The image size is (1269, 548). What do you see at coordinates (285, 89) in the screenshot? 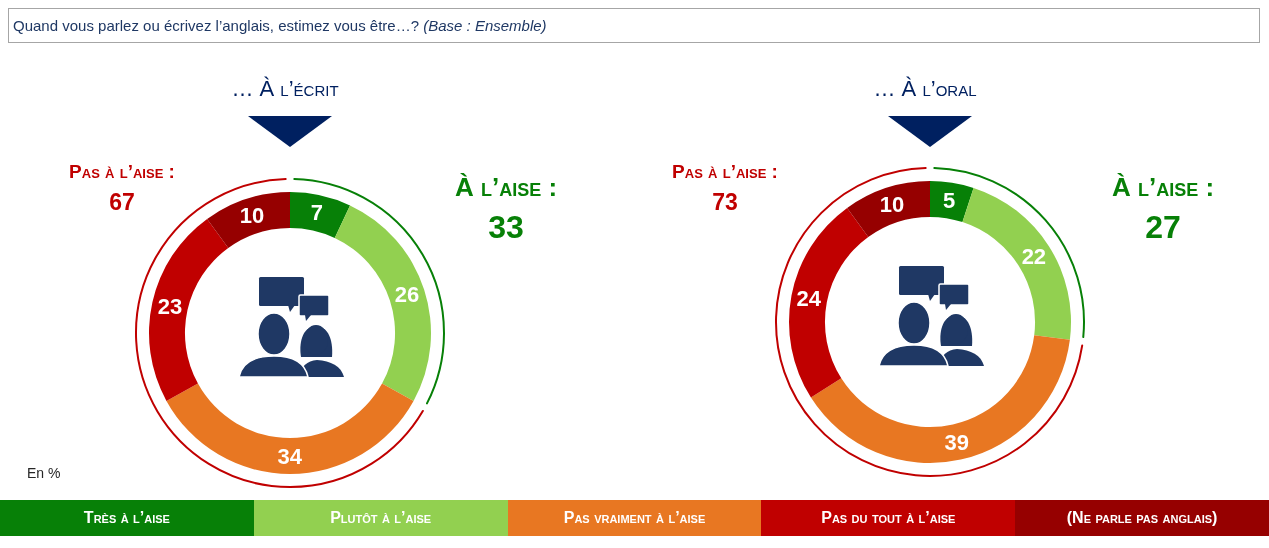
I see `slice-label: … À l’écrit` at bounding box center [285, 89].